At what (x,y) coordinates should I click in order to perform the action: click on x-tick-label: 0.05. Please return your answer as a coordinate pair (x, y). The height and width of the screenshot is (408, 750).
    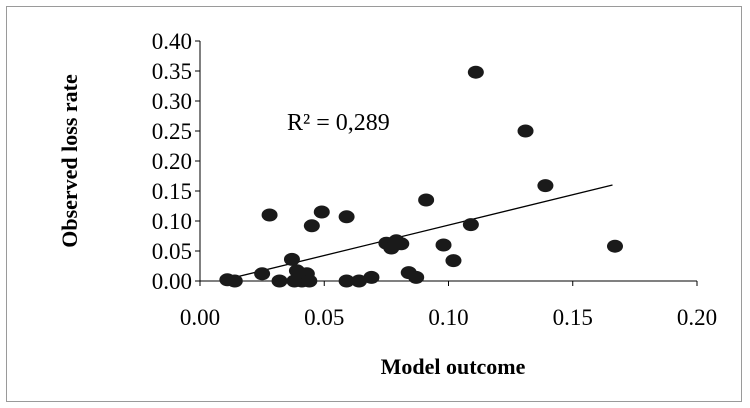
    Looking at the image, I should click on (324, 317).